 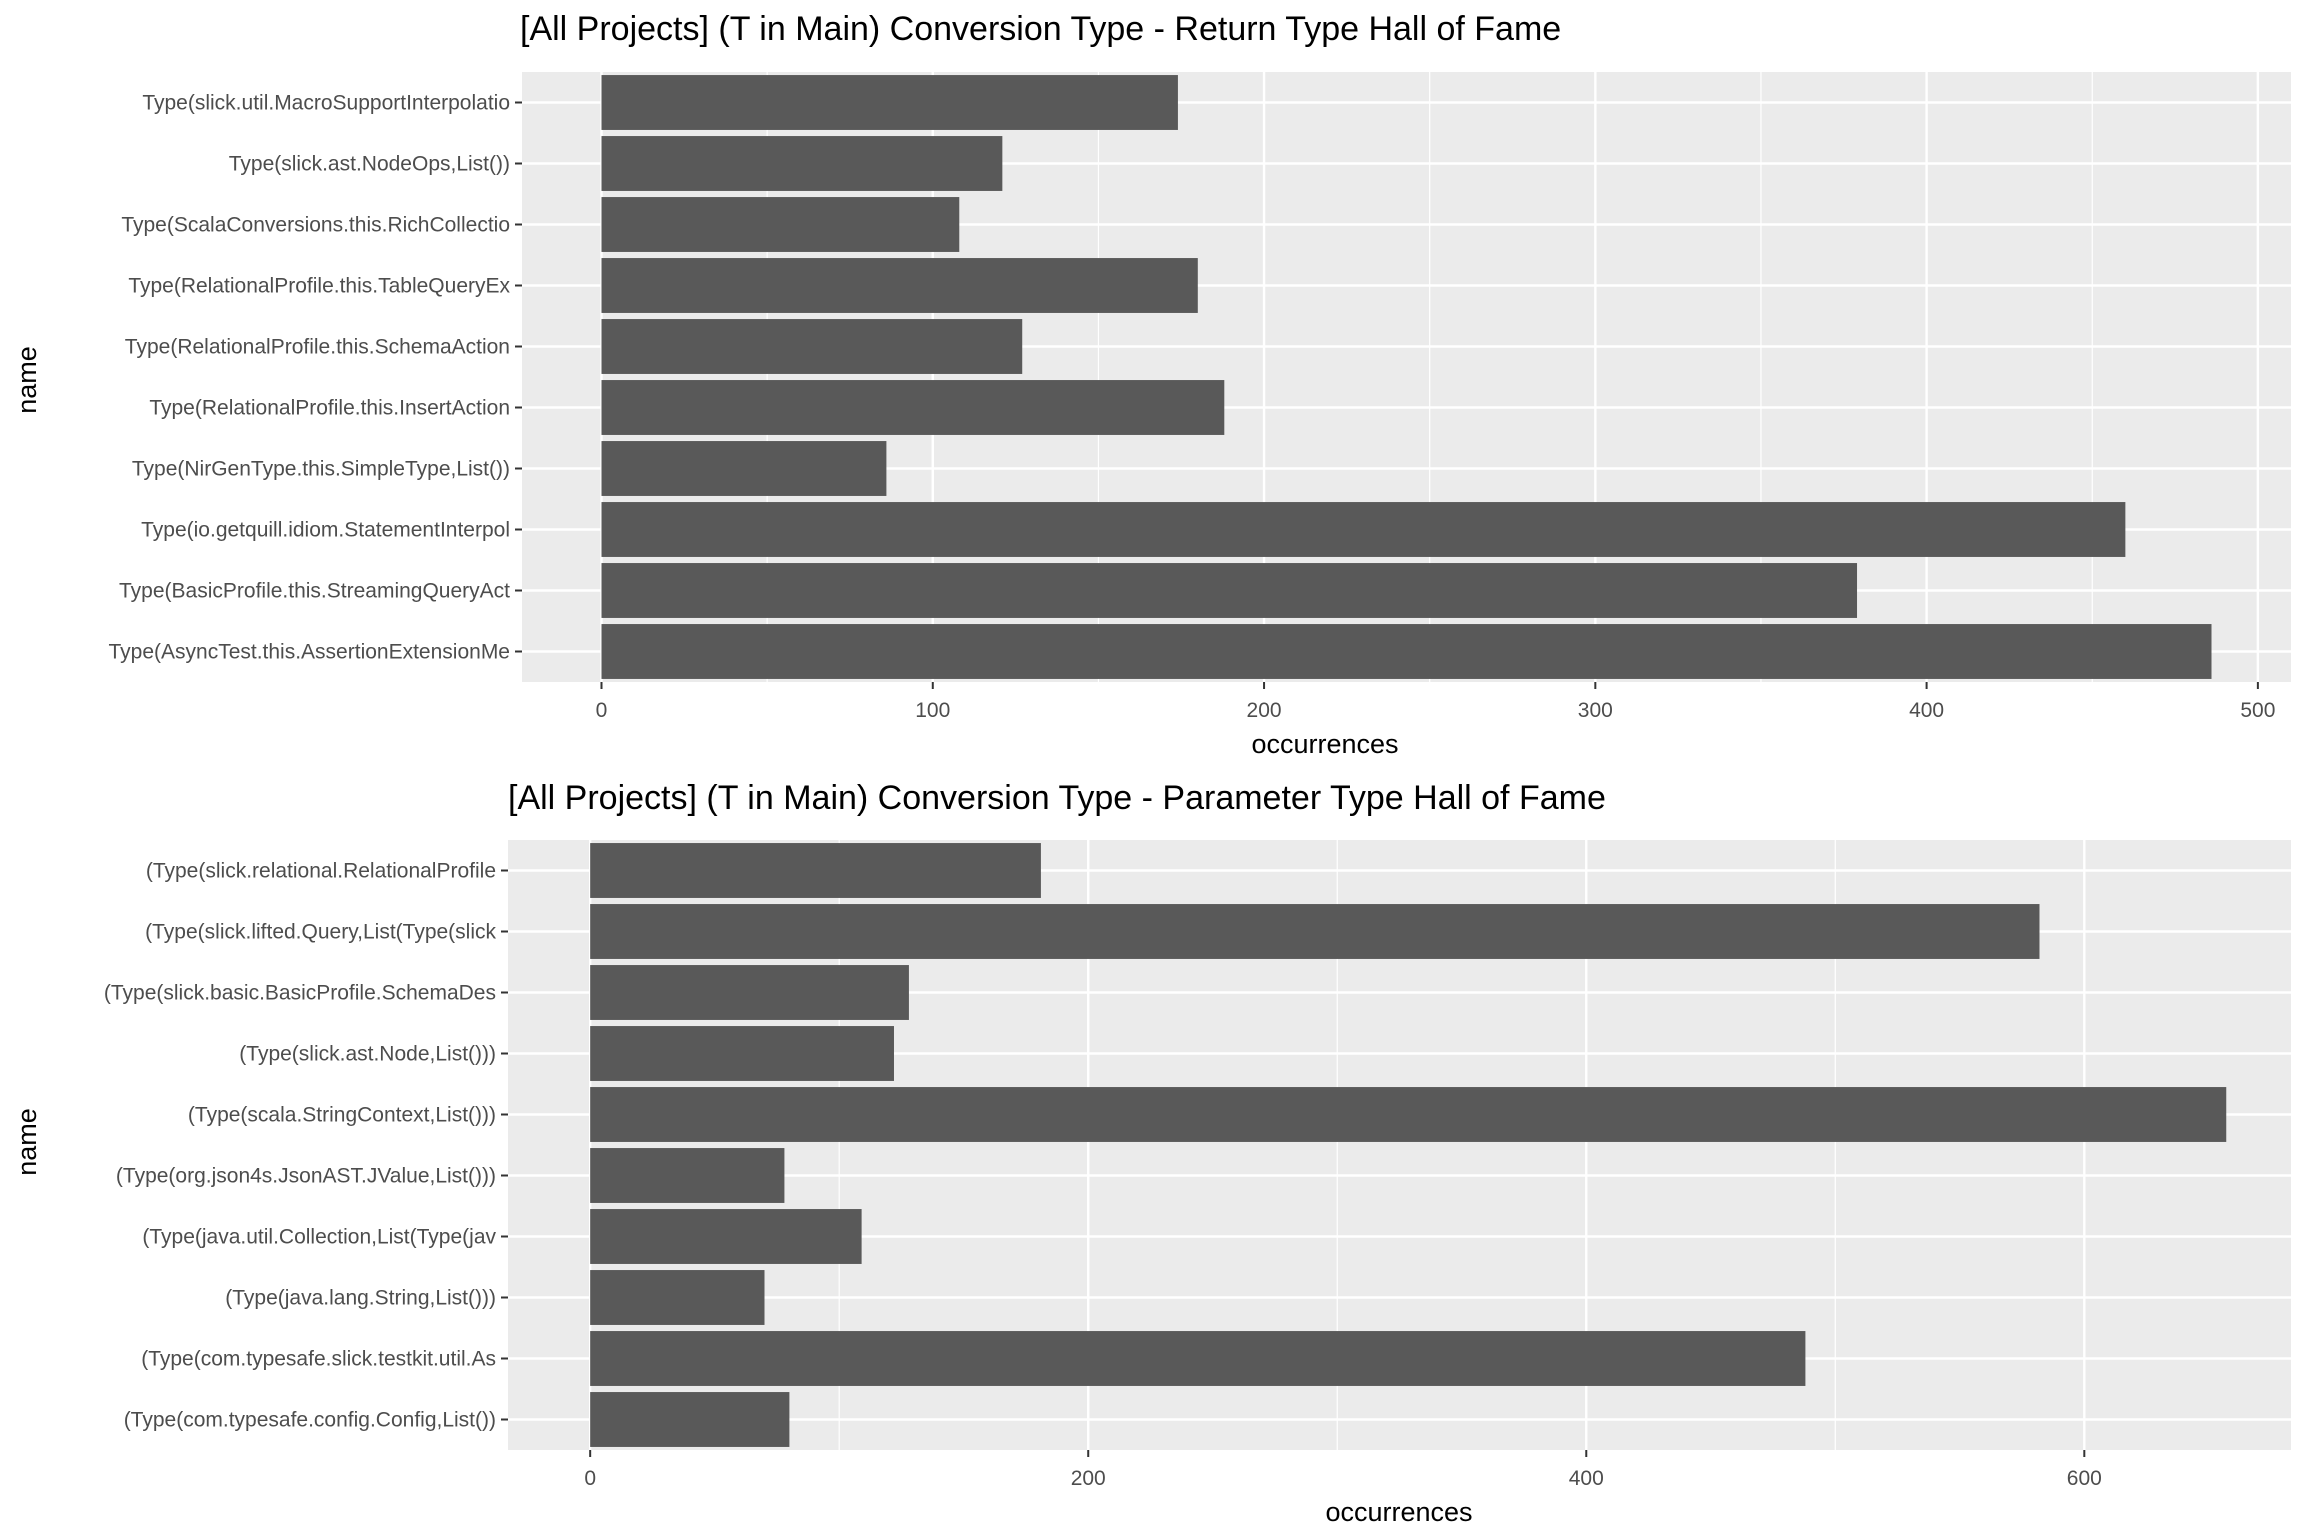 I want to click on x-tick-label: 600, so click(x=2084, y=1478).